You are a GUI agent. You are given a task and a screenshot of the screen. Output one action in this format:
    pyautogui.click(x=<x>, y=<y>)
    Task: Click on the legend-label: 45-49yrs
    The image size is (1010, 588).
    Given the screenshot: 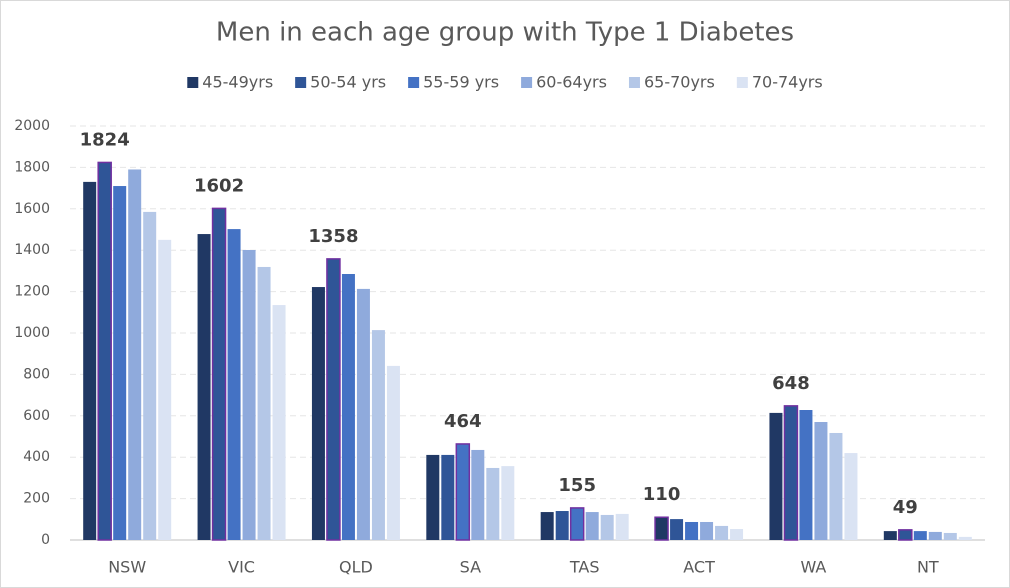 What is the action you would take?
    pyautogui.click(x=237, y=82)
    